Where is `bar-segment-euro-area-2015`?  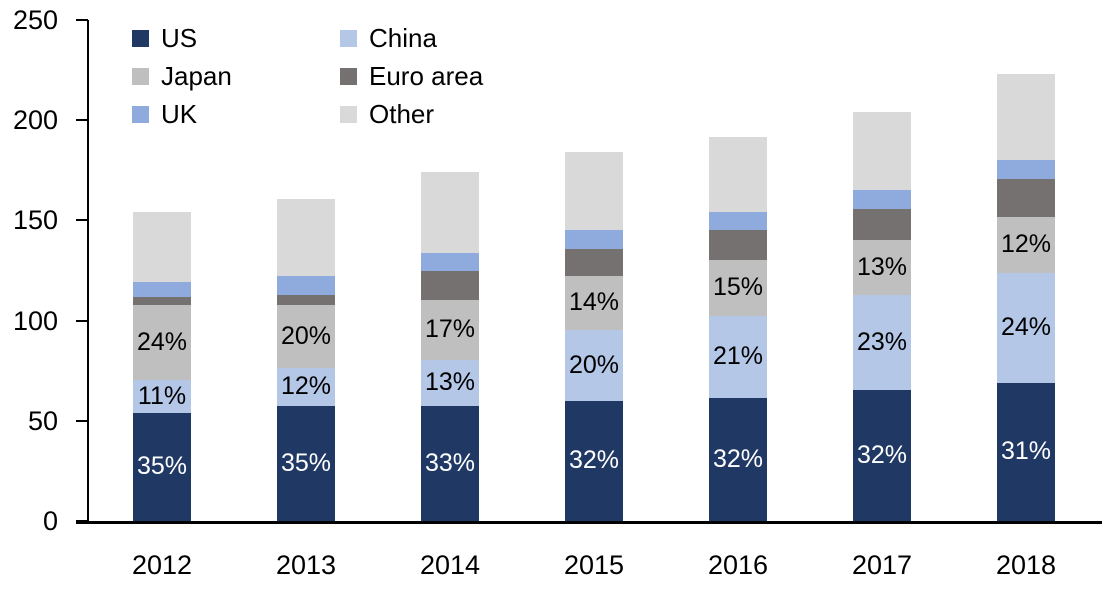 bar-segment-euro-area-2015 is located at coordinates (594, 262).